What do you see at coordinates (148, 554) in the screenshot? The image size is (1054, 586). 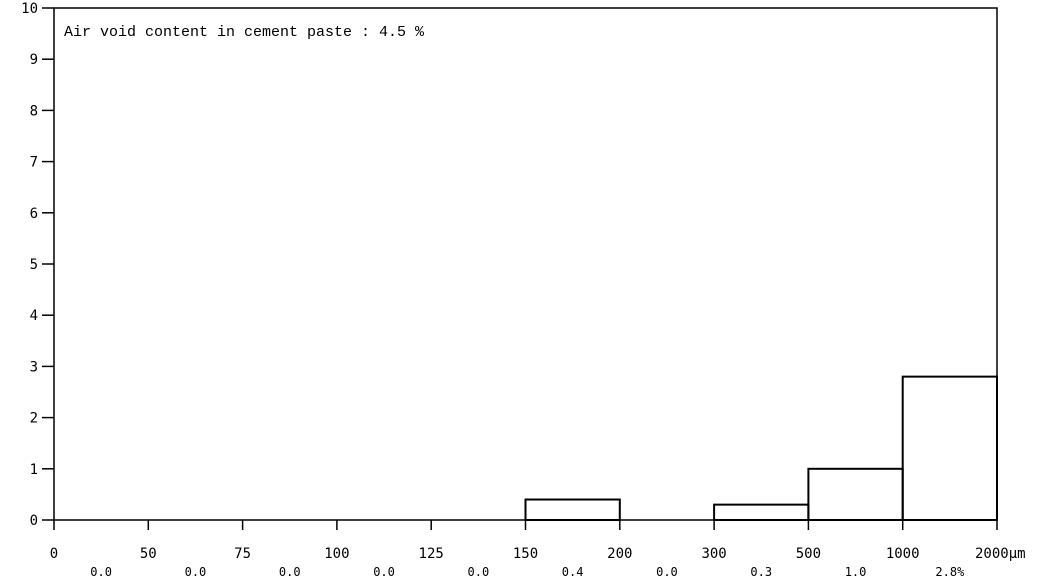 I see `x-tick-label: 50` at bounding box center [148, 554].